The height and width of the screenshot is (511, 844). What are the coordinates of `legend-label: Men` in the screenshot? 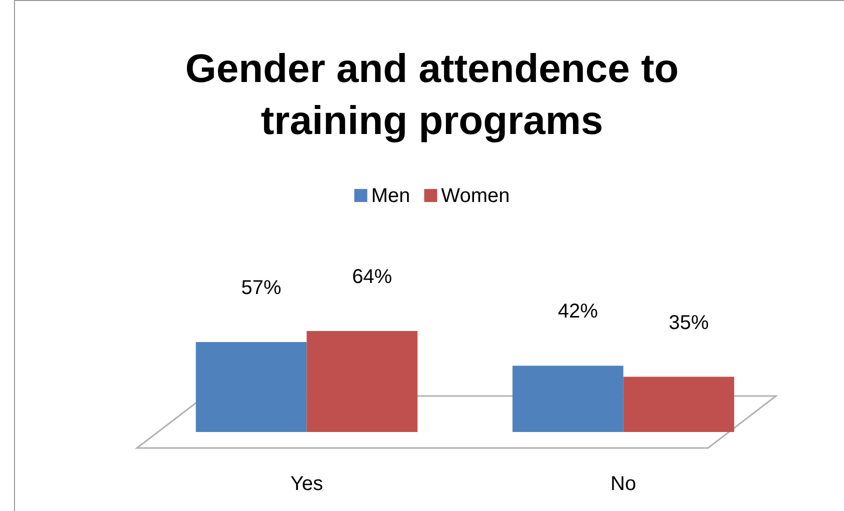 It's located at (390, 196).